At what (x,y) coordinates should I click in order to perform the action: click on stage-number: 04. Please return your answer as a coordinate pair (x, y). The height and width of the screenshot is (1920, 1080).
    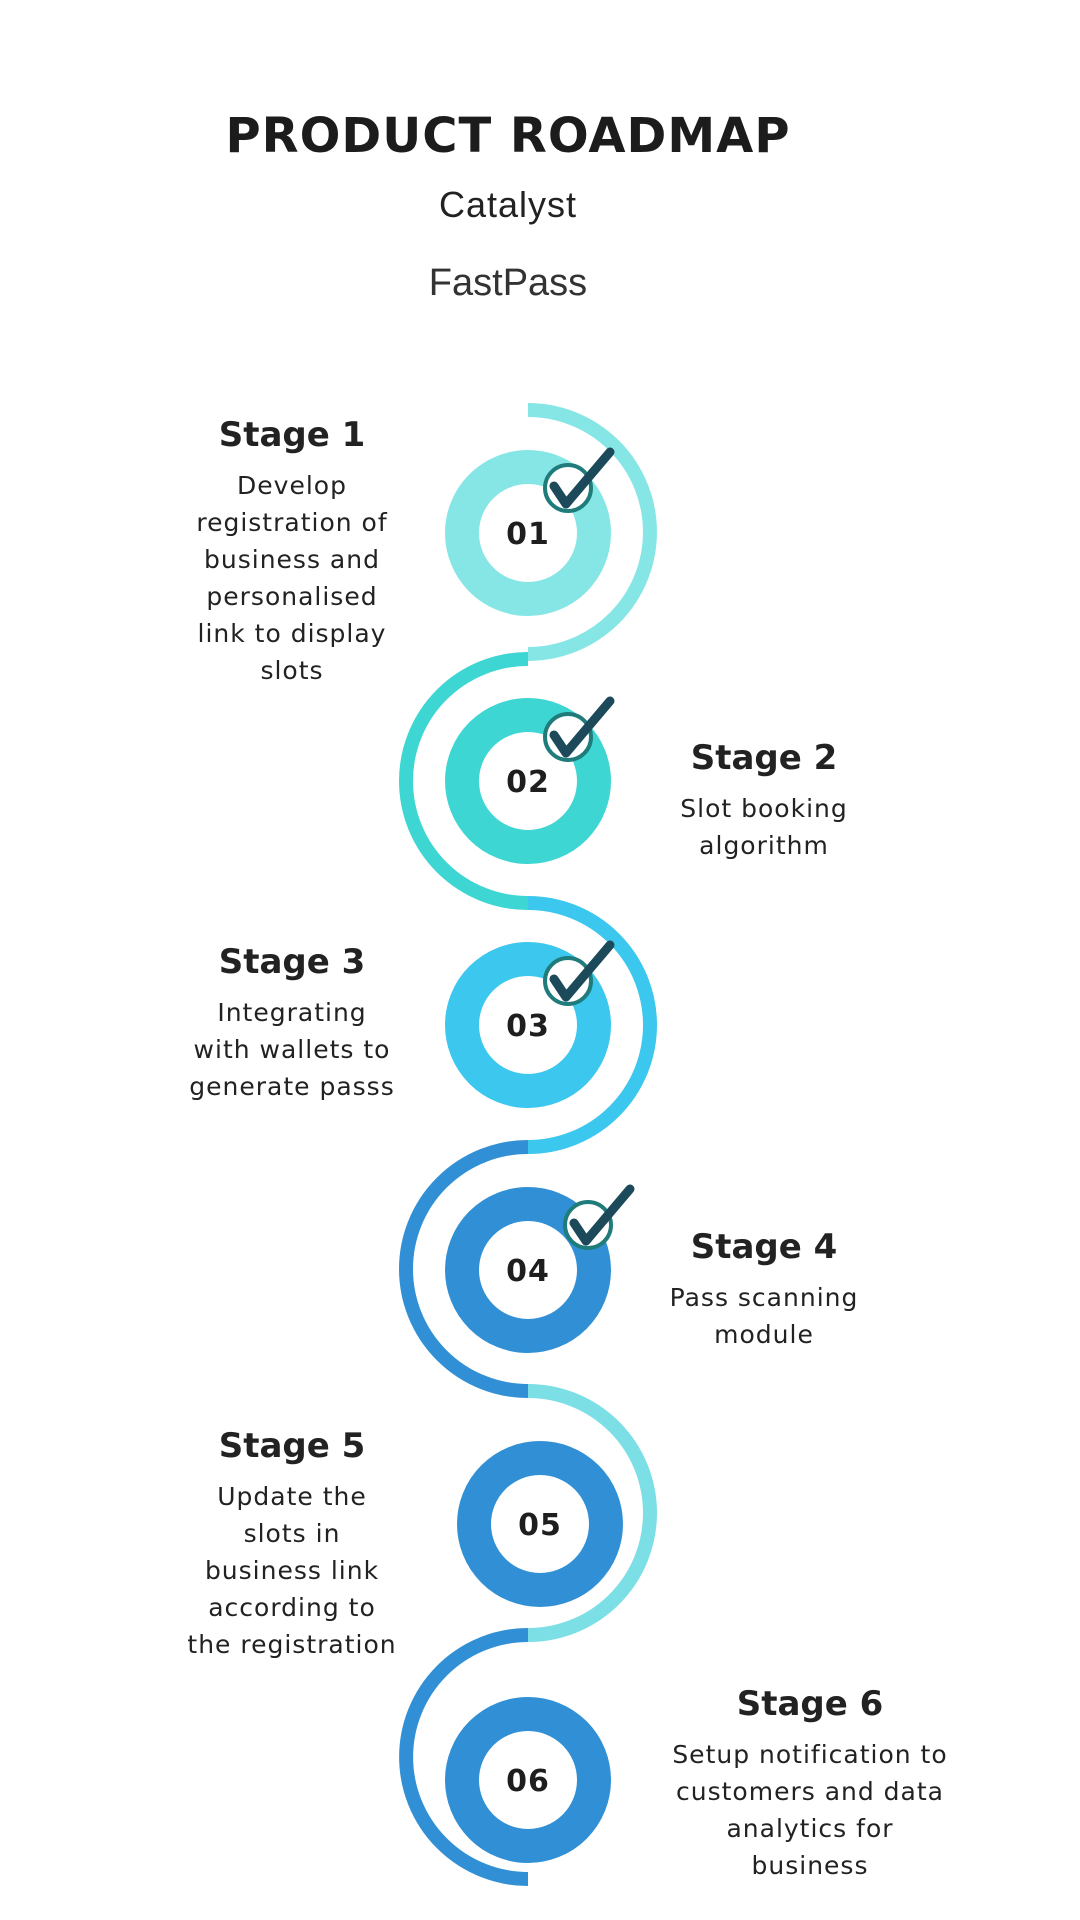
    Looking at the image, I should click on (528, 1271).